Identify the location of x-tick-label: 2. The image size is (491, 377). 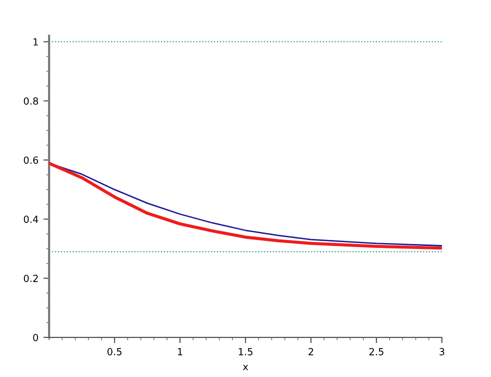
(311, 352).